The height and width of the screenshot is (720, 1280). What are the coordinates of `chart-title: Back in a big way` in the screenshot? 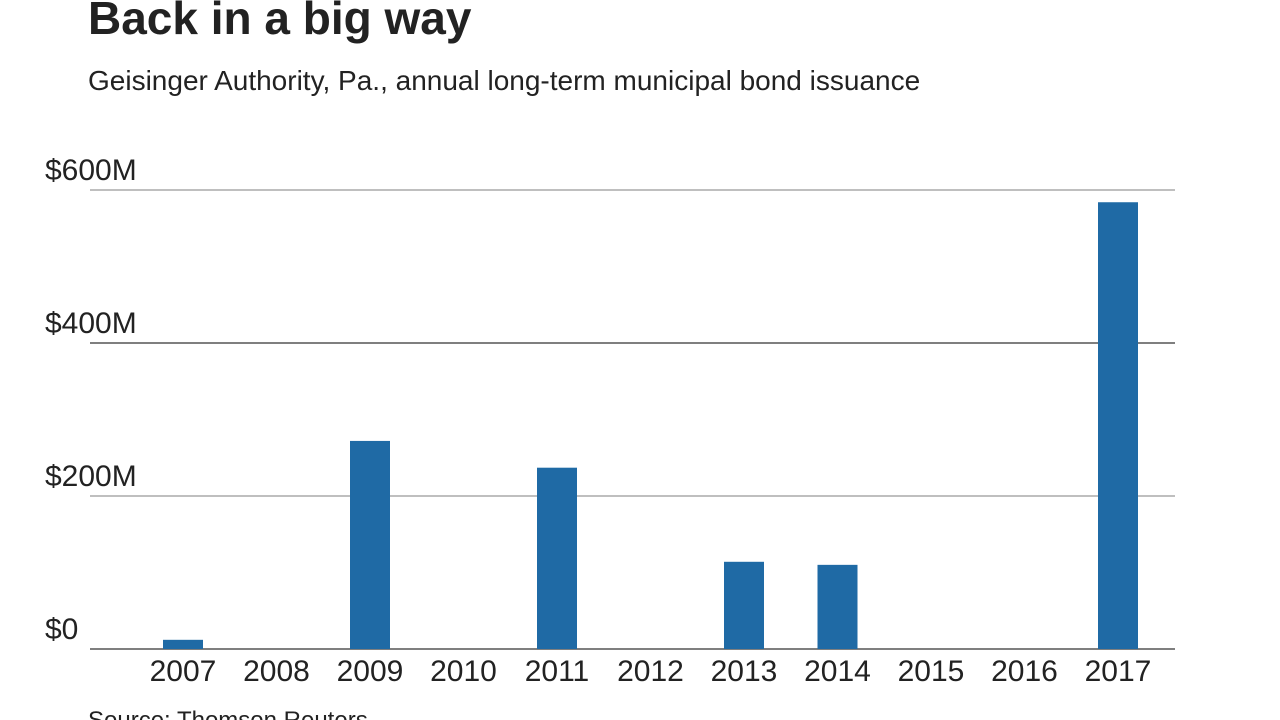 It's located at (280, 22).